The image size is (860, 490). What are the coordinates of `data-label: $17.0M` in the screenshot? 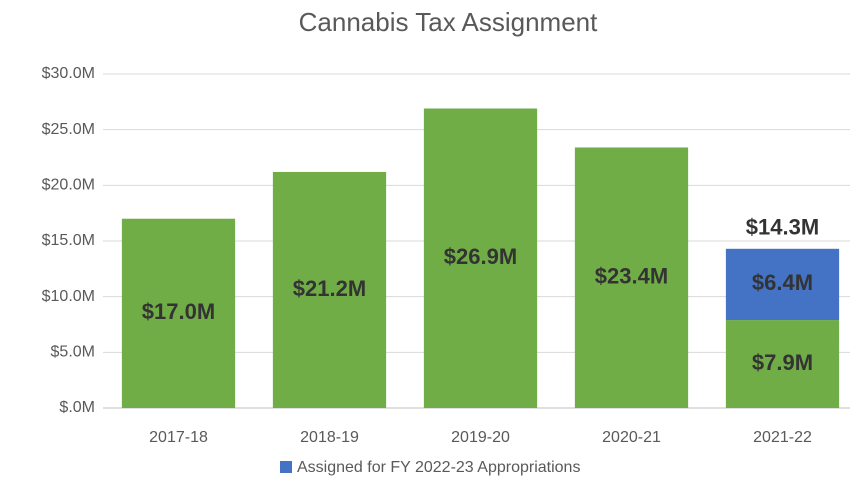 It's located at (178, 311).